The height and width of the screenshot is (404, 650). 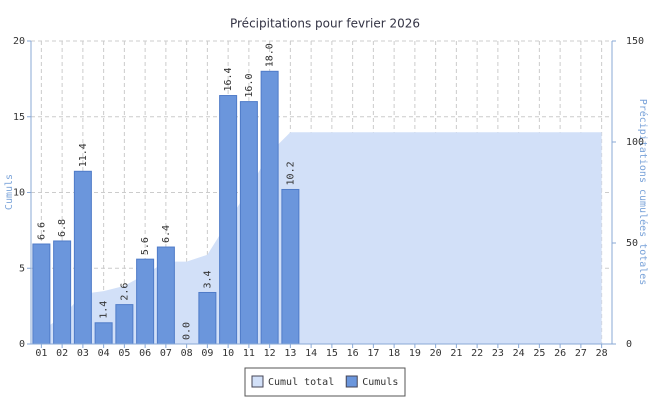 What do you see at coordinates (22, 344) in the screenshot?
I see `y-tick-label: 0` at bounding box center [22, 344].